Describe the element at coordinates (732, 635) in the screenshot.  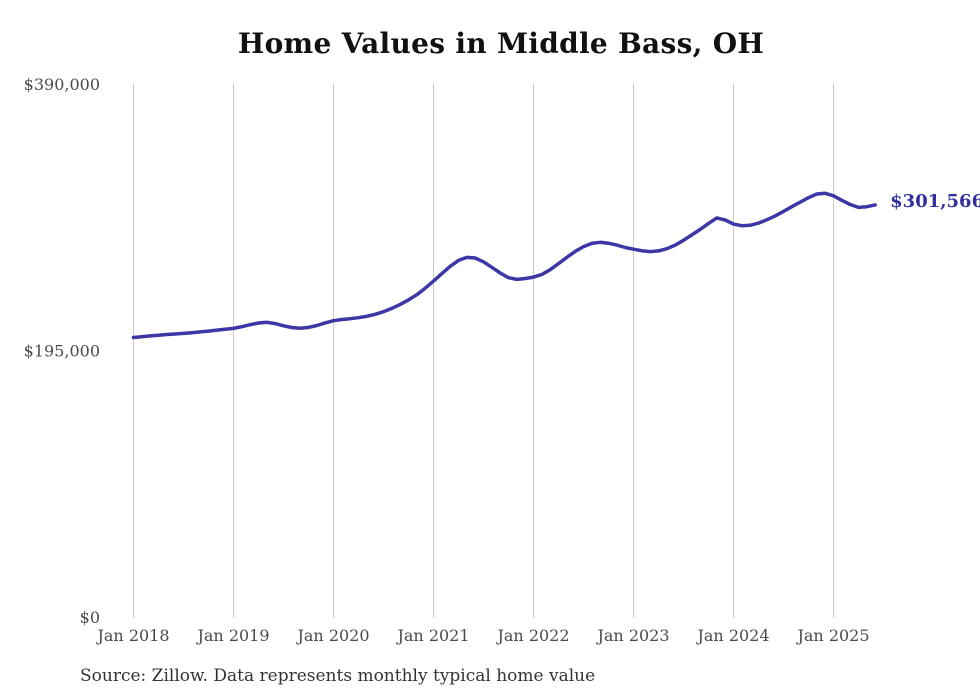
I see `x-tick-label: Jan 2024` at that location.